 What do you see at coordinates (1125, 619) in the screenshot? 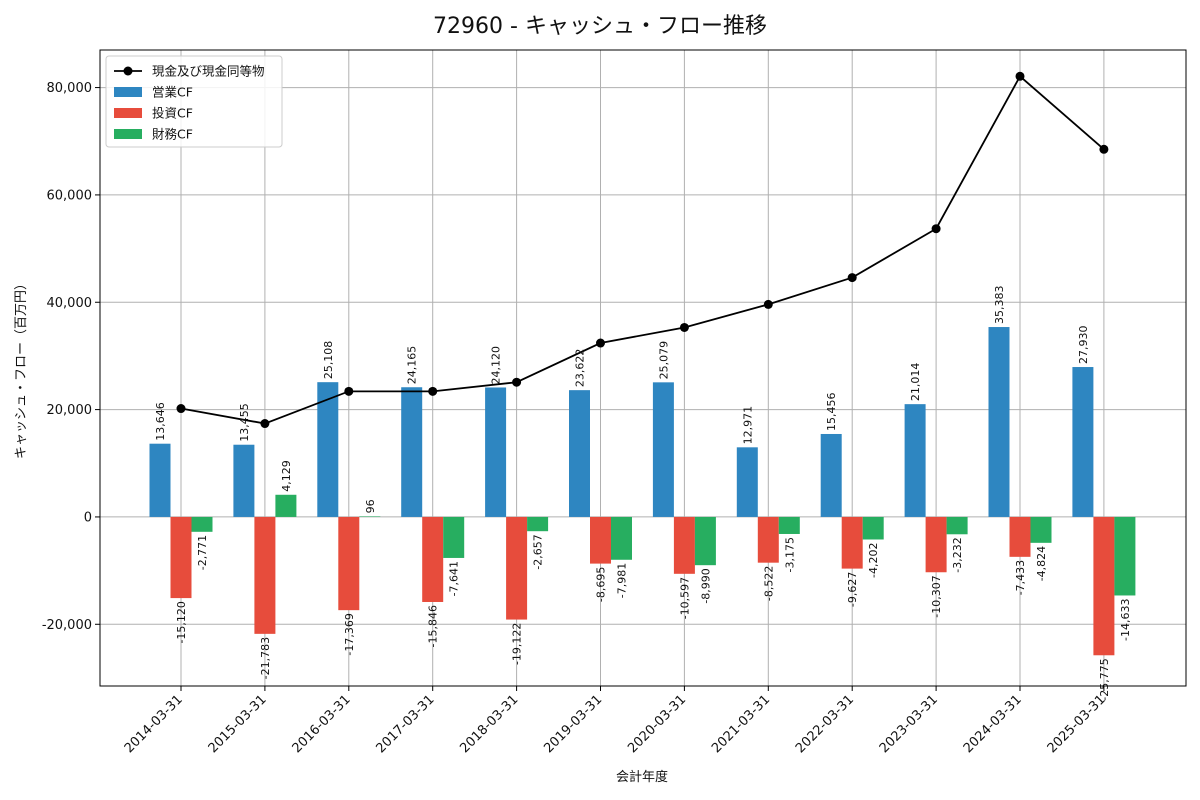
I see `bar-value-label: -14,633` at bounding box center [1125, 619].